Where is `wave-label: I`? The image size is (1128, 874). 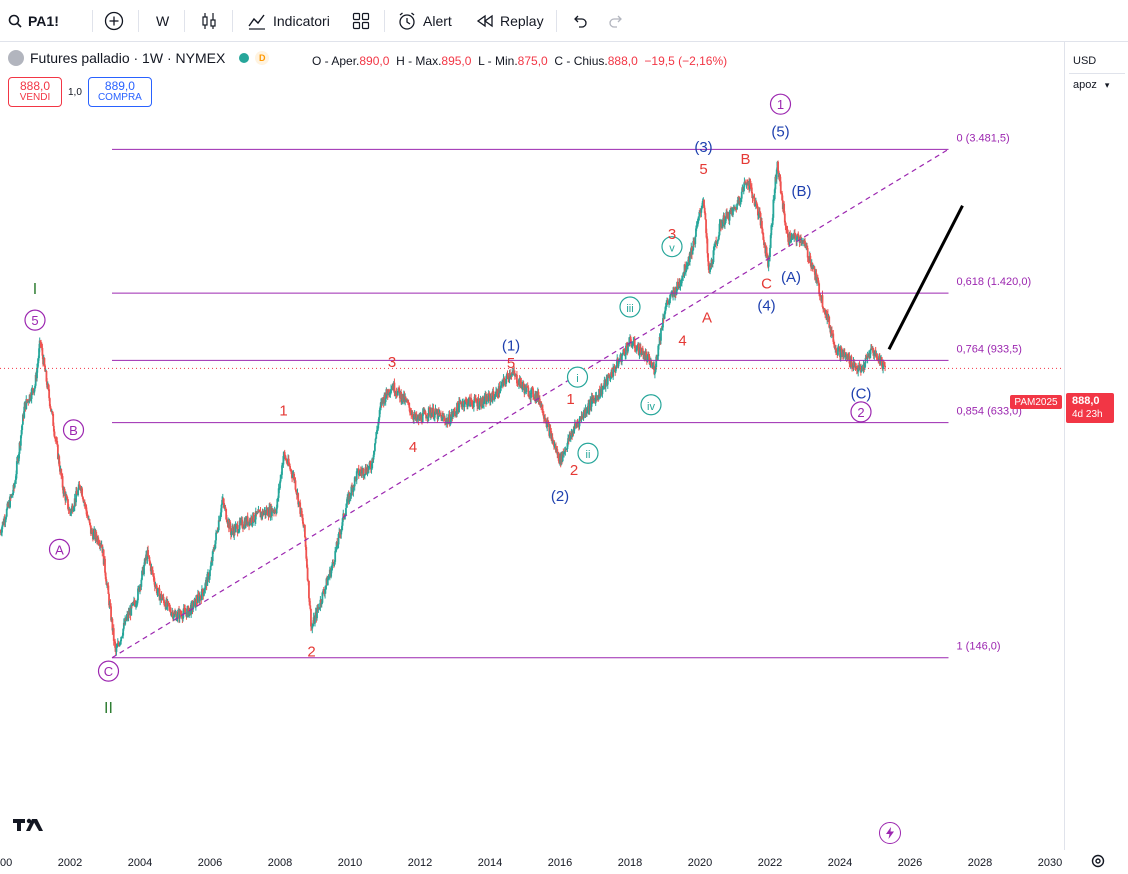 wave-label: I is located at coordinates (35, 289).